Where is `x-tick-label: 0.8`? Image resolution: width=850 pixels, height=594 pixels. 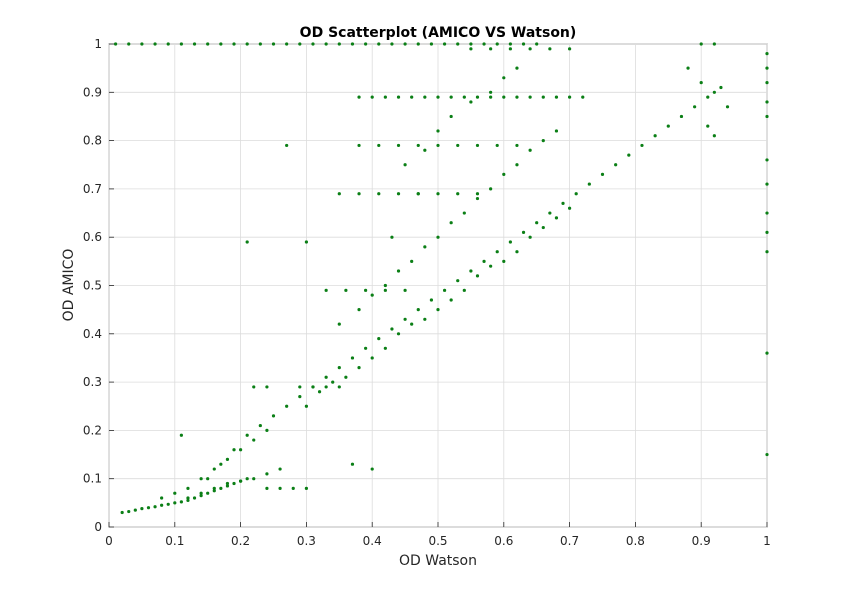
x-tick-label: 0.8 is located at coordinates (635, 541).